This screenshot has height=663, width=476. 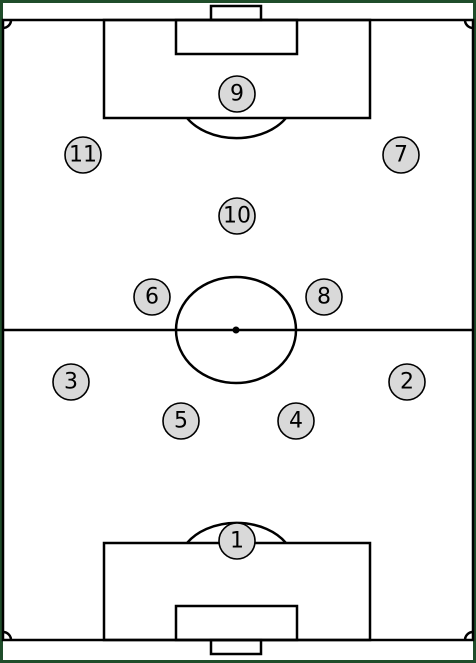 I want to click on player-marker: 1, so click(x=237, y=541).